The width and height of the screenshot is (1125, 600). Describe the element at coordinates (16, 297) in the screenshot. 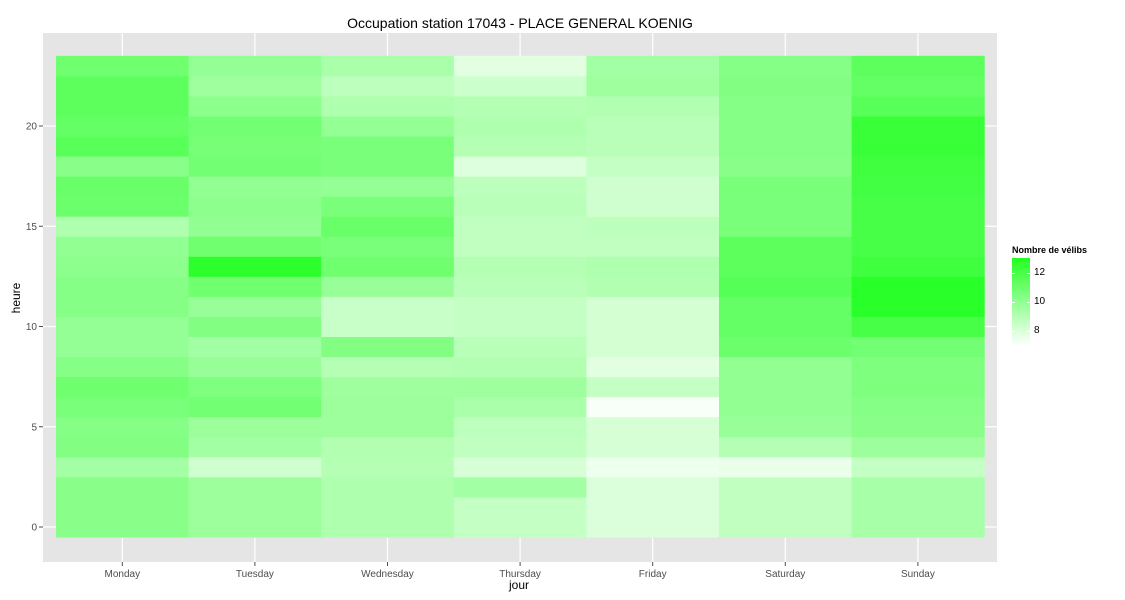

I see `y-axis-title: heure` at that location.